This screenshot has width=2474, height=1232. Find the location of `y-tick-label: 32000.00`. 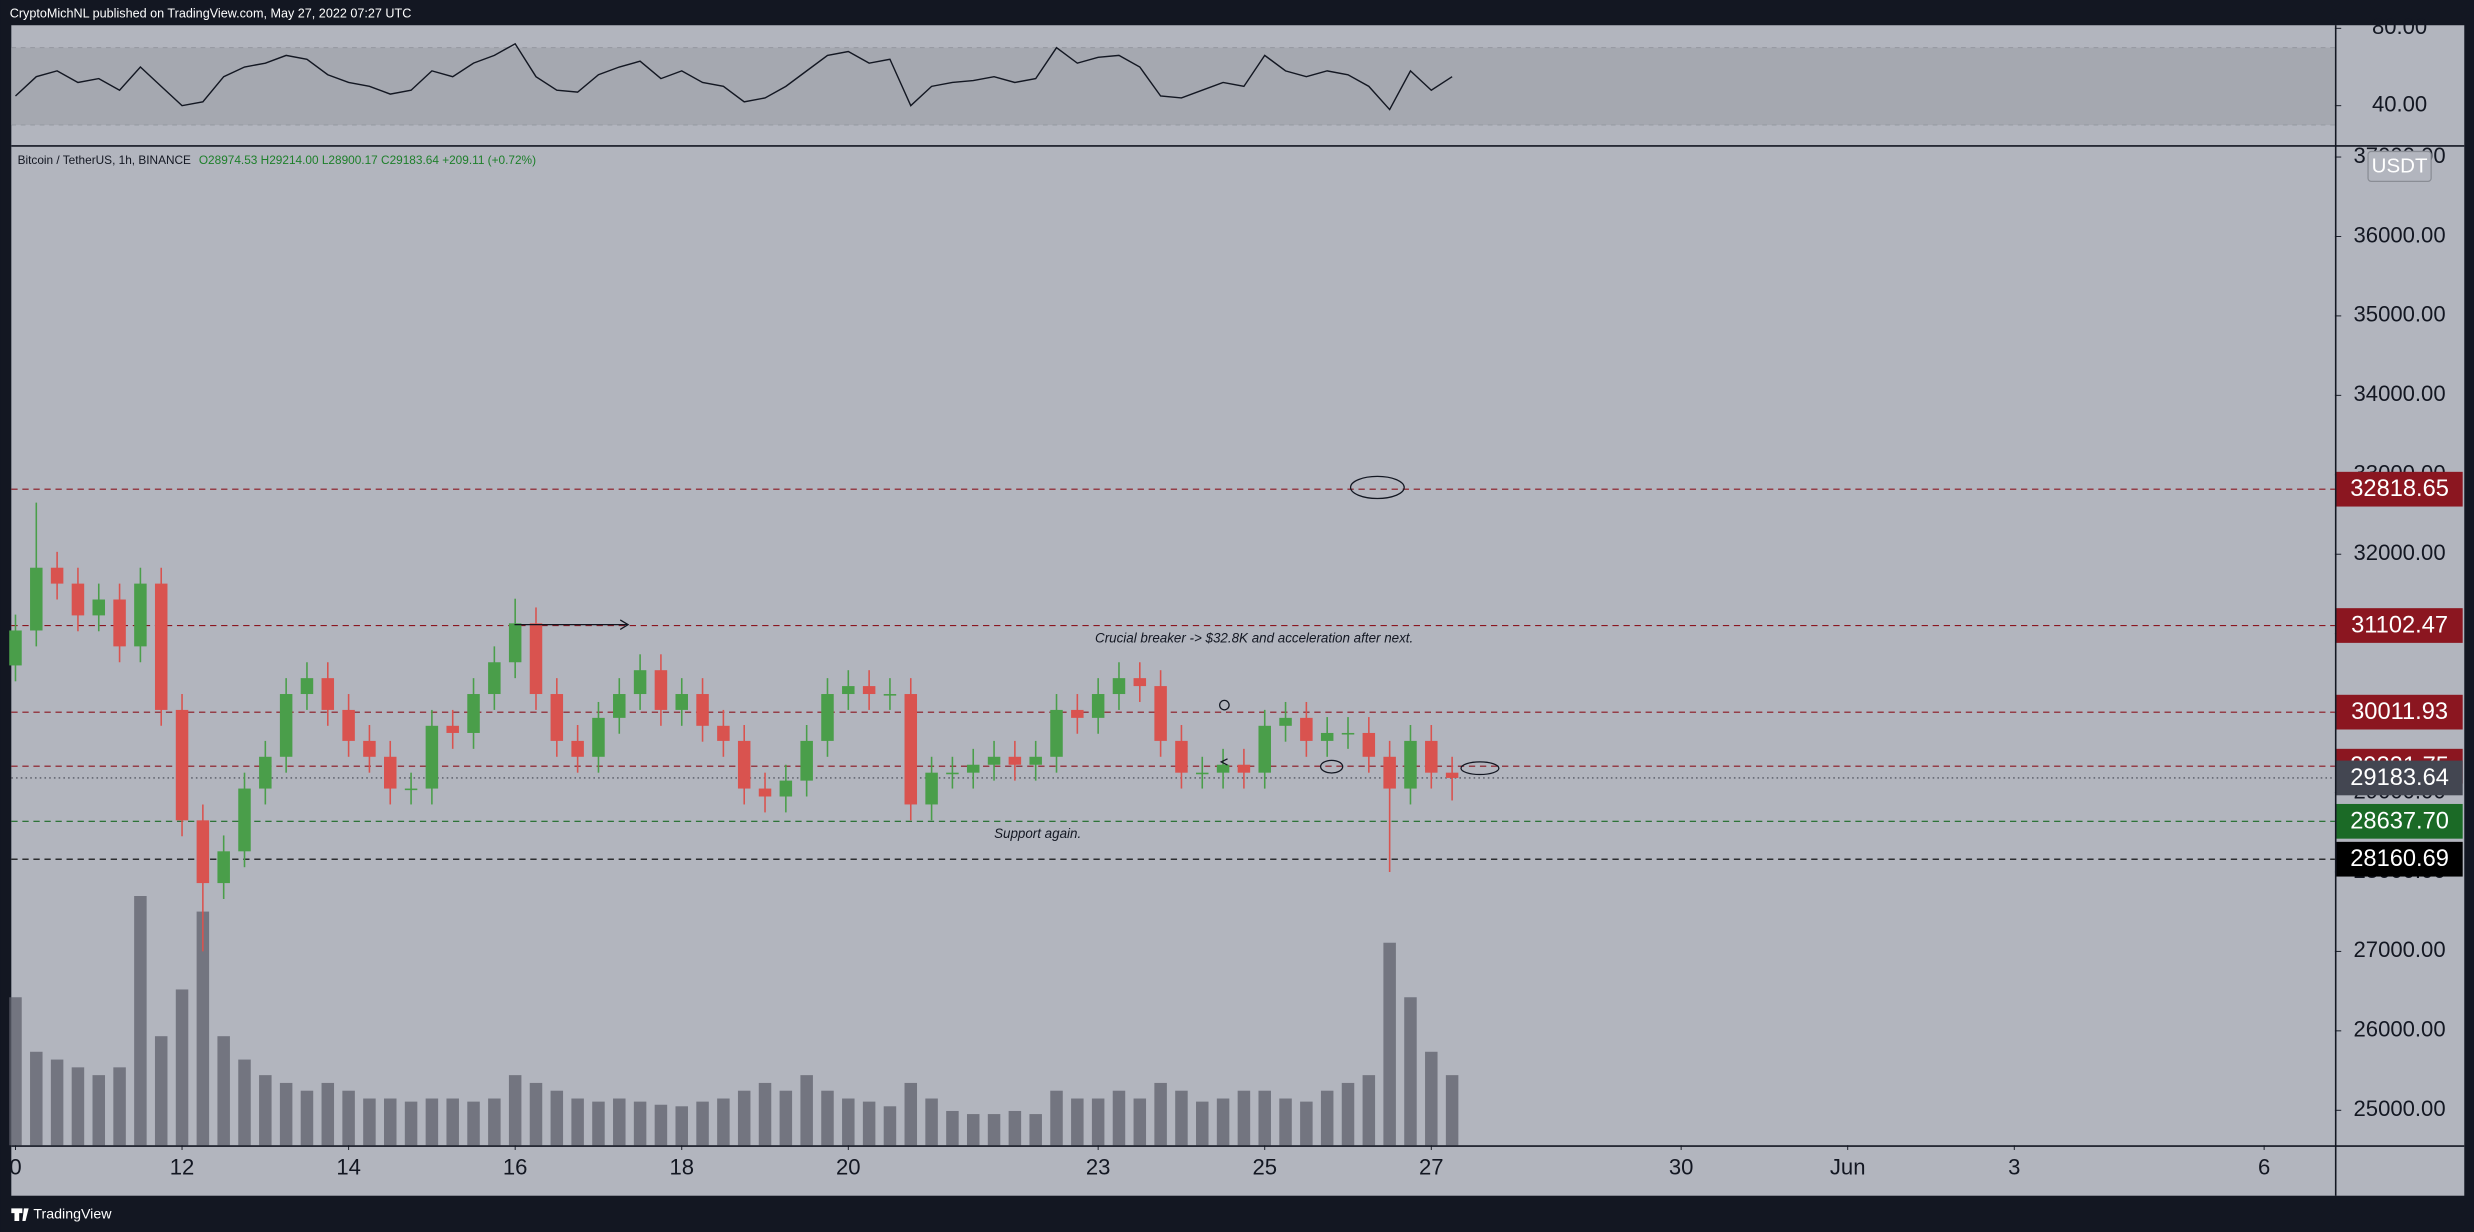

y-tick-label: 32000.00 is located at coordinates (2400, 552).